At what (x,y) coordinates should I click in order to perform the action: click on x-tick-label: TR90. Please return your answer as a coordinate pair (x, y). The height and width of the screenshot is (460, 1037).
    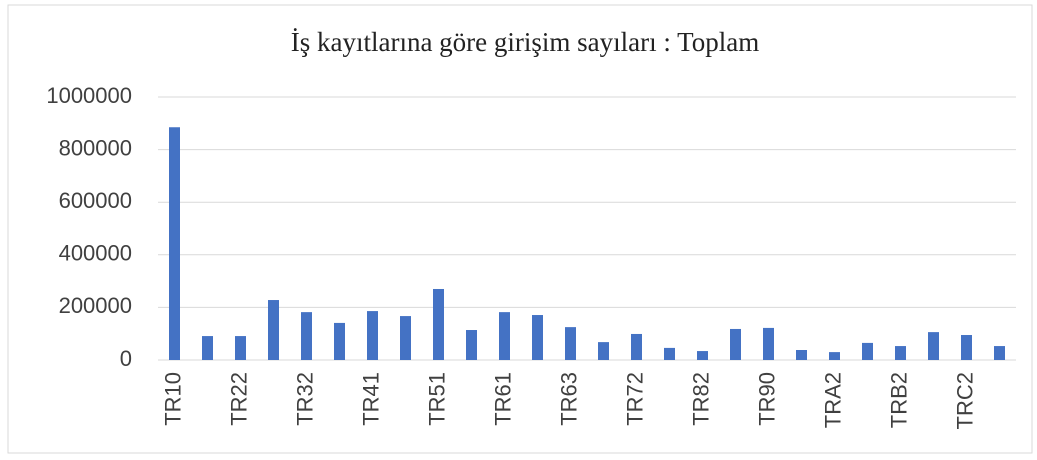
    Looking at the image, I should click on (766, 399).